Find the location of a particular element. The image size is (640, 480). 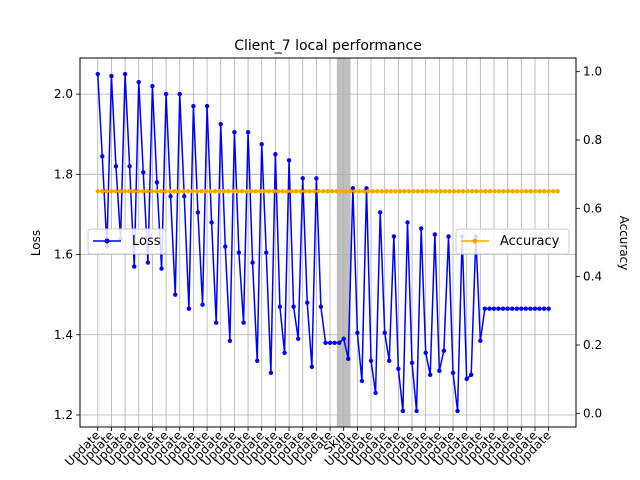

y-axis-label-left: Loss is located at coordinates (36, 243).